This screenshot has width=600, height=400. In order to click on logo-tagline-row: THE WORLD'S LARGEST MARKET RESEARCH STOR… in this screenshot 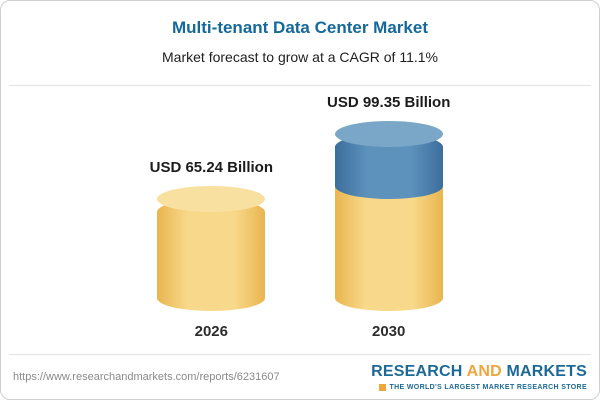, I will do `click(479, 387)`.